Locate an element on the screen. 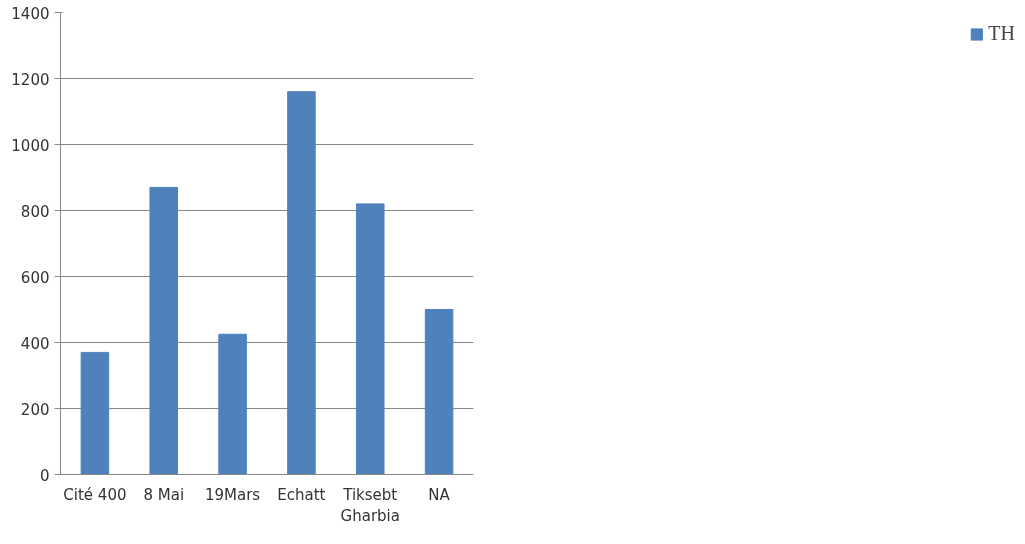 The width and height of the screenshot is (1025, 544). y-tick-label: 1200 is located at coordinates (30, 79).